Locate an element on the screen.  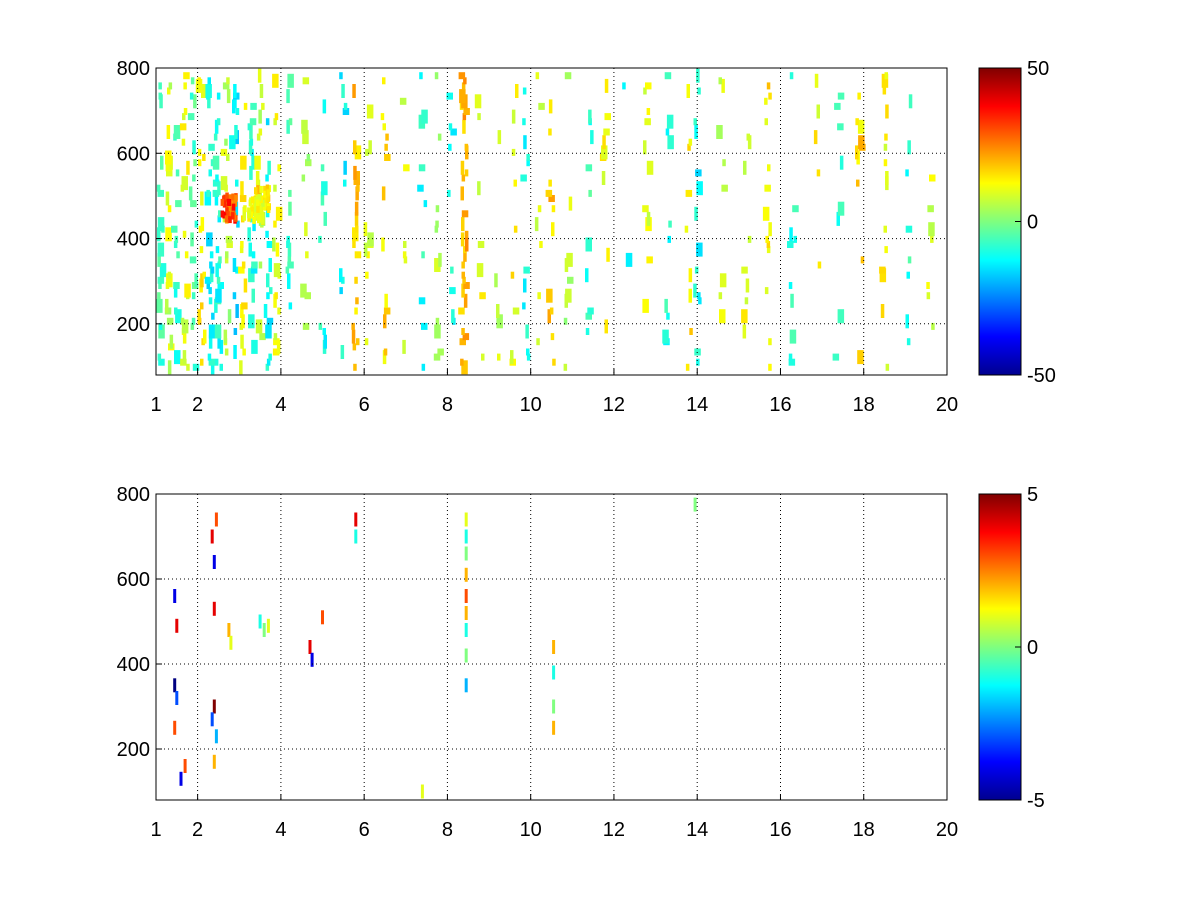
x-tick-label: 8 is located at coordinates (447, 405).